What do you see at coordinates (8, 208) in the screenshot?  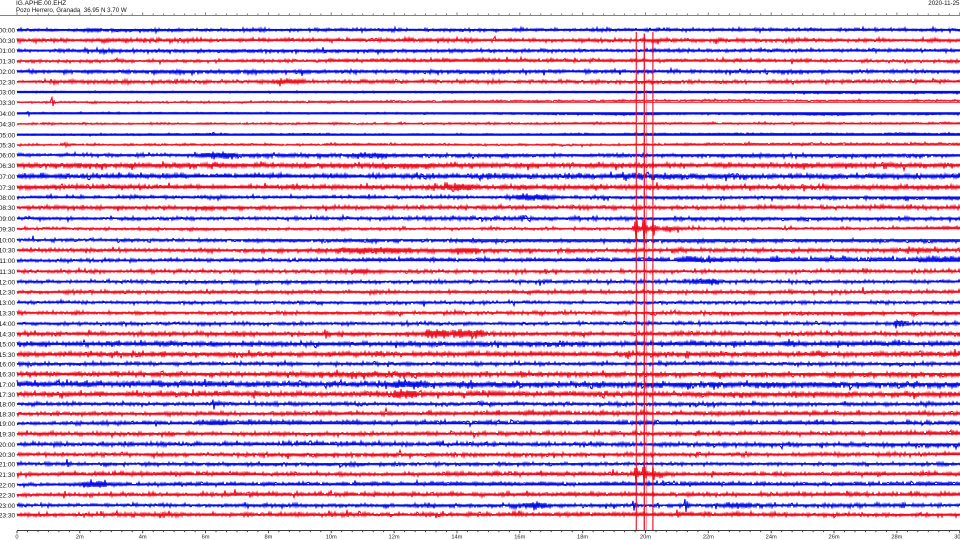 I see `svg-text: 08:30` at bounding box center [8, 208].